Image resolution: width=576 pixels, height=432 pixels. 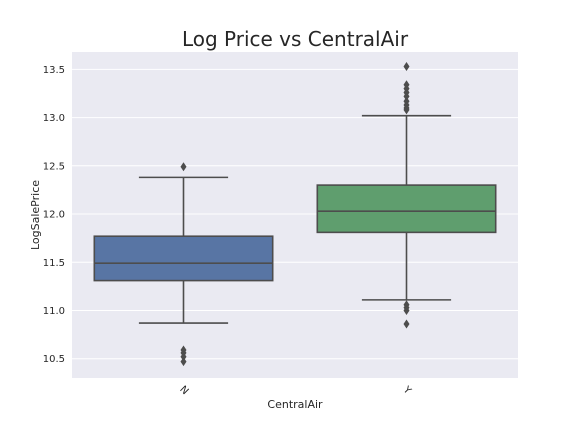 I want to click on box-N, so click(x=183, y=264).